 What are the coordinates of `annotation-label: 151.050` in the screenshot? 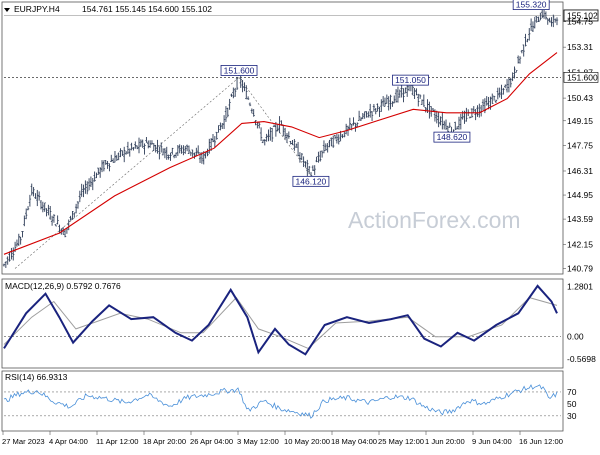 It's located at (410, 80).